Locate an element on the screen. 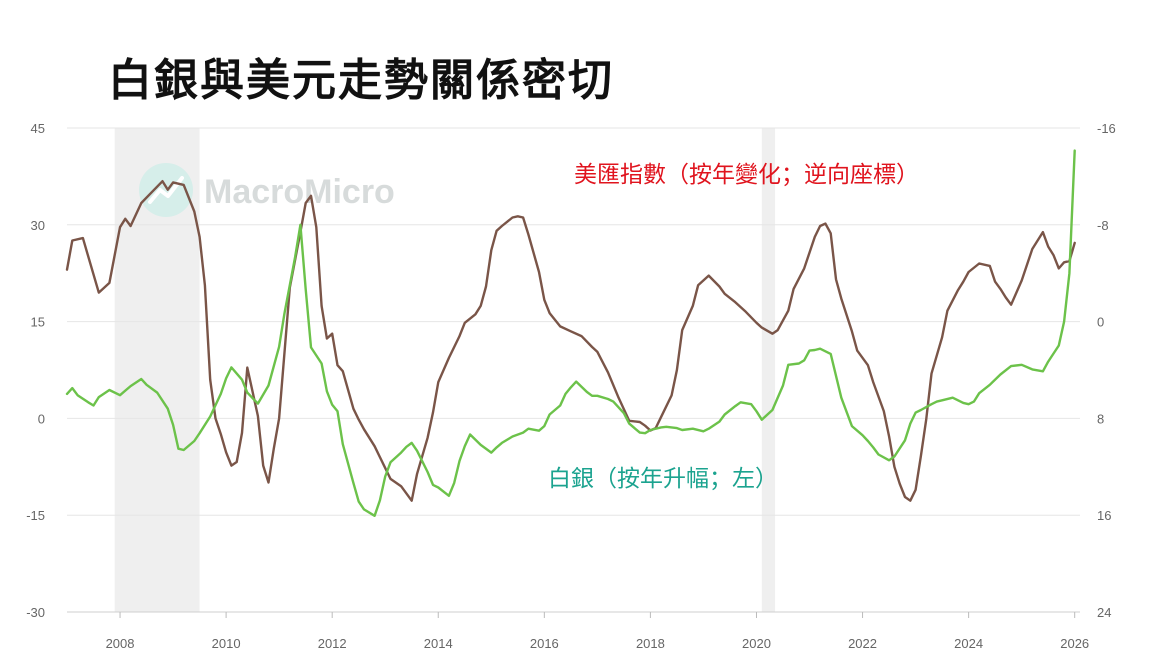 This screenshot has width=1165, height=667. x-axis-ticks: 2008 2010 2012 2014 2016 2018 2020 2022 2024 2026 is located at coordinates (597, 631).